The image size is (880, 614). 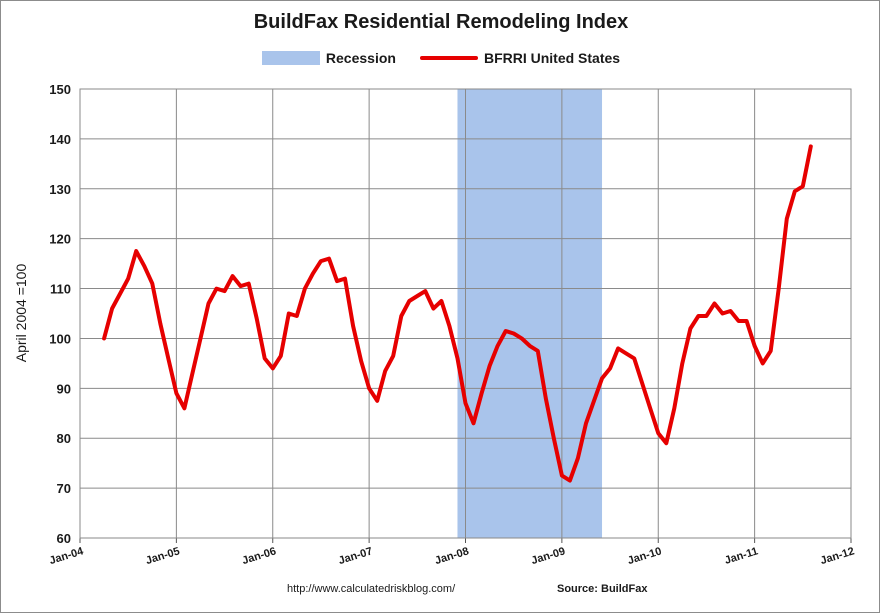 What do you see at coordinates (60, 338) in the screenshot?
I see `y-tick-label: 100` at bounding box center [60, 338].